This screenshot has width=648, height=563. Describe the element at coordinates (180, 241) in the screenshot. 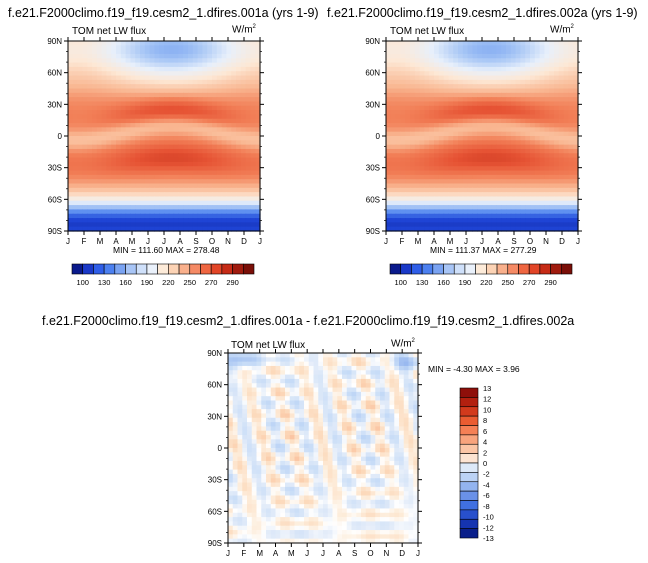

I see `x-tick-label: A` at that location.